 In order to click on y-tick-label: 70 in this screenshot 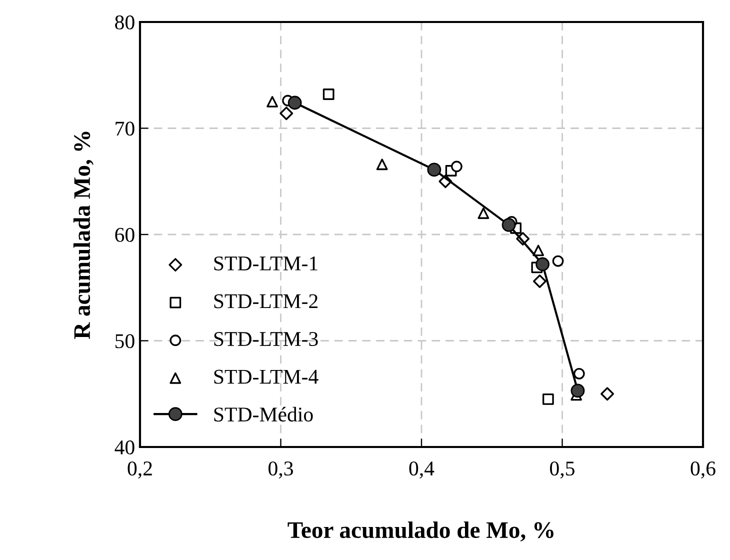, I will do `click(125, 129)`.